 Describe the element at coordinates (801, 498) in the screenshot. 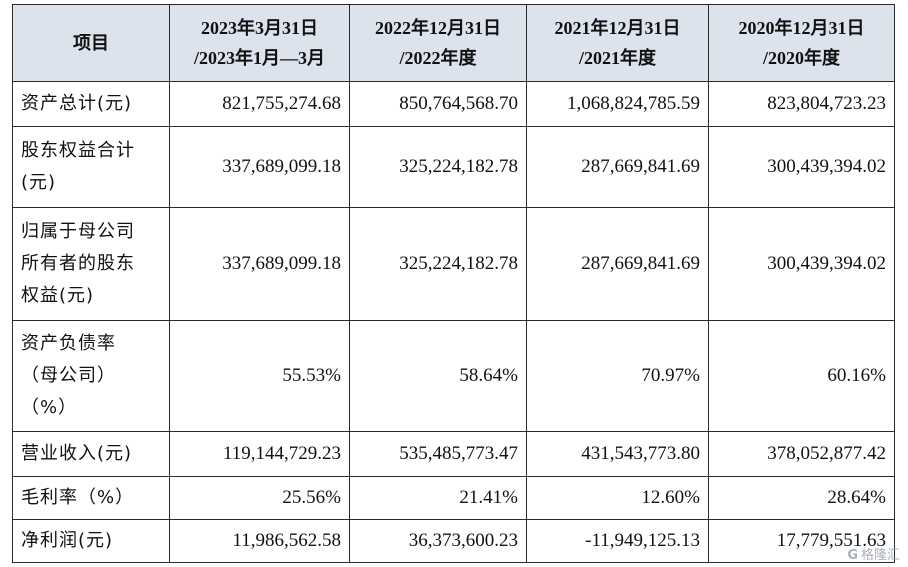

I see `table-cell: 28.64%` at that location.